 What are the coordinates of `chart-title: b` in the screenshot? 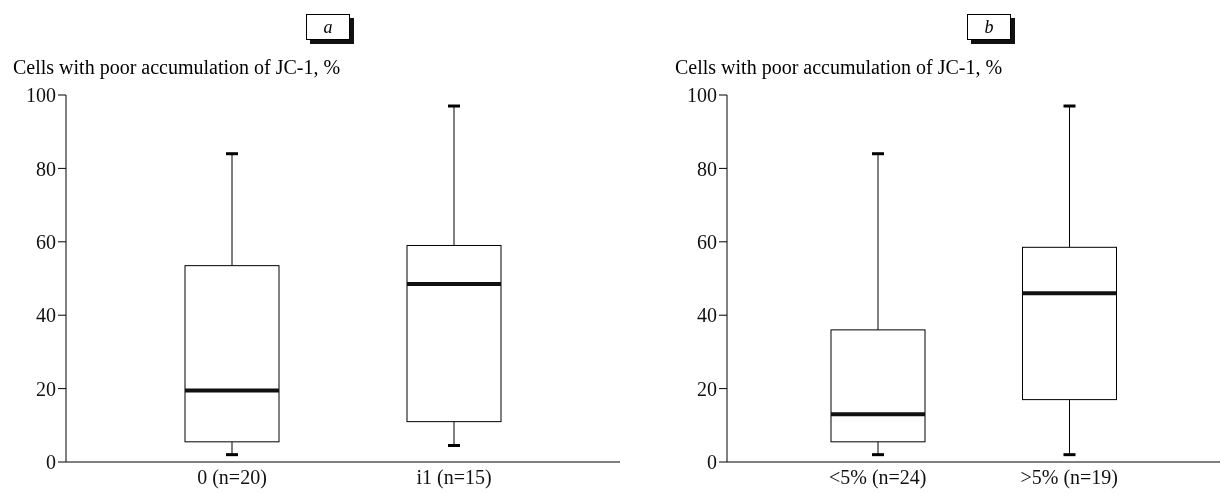 It's located at (989, 27).